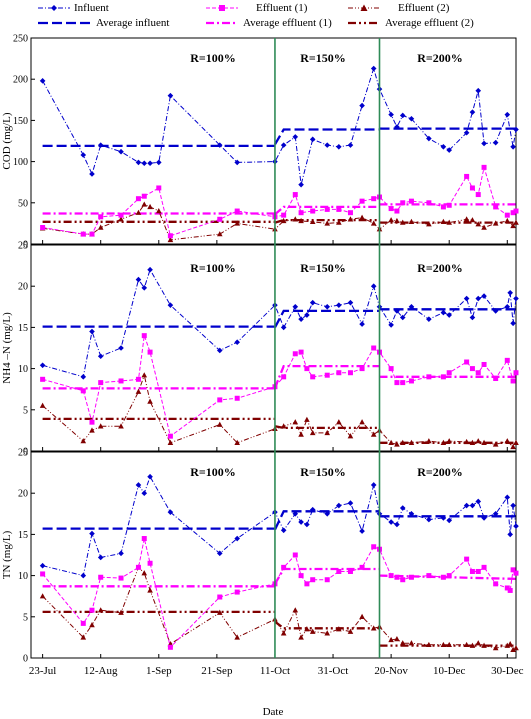  Describe the element at coordinates (327, 221) in the screenshot. I see `average-line-effluent2` at that location.